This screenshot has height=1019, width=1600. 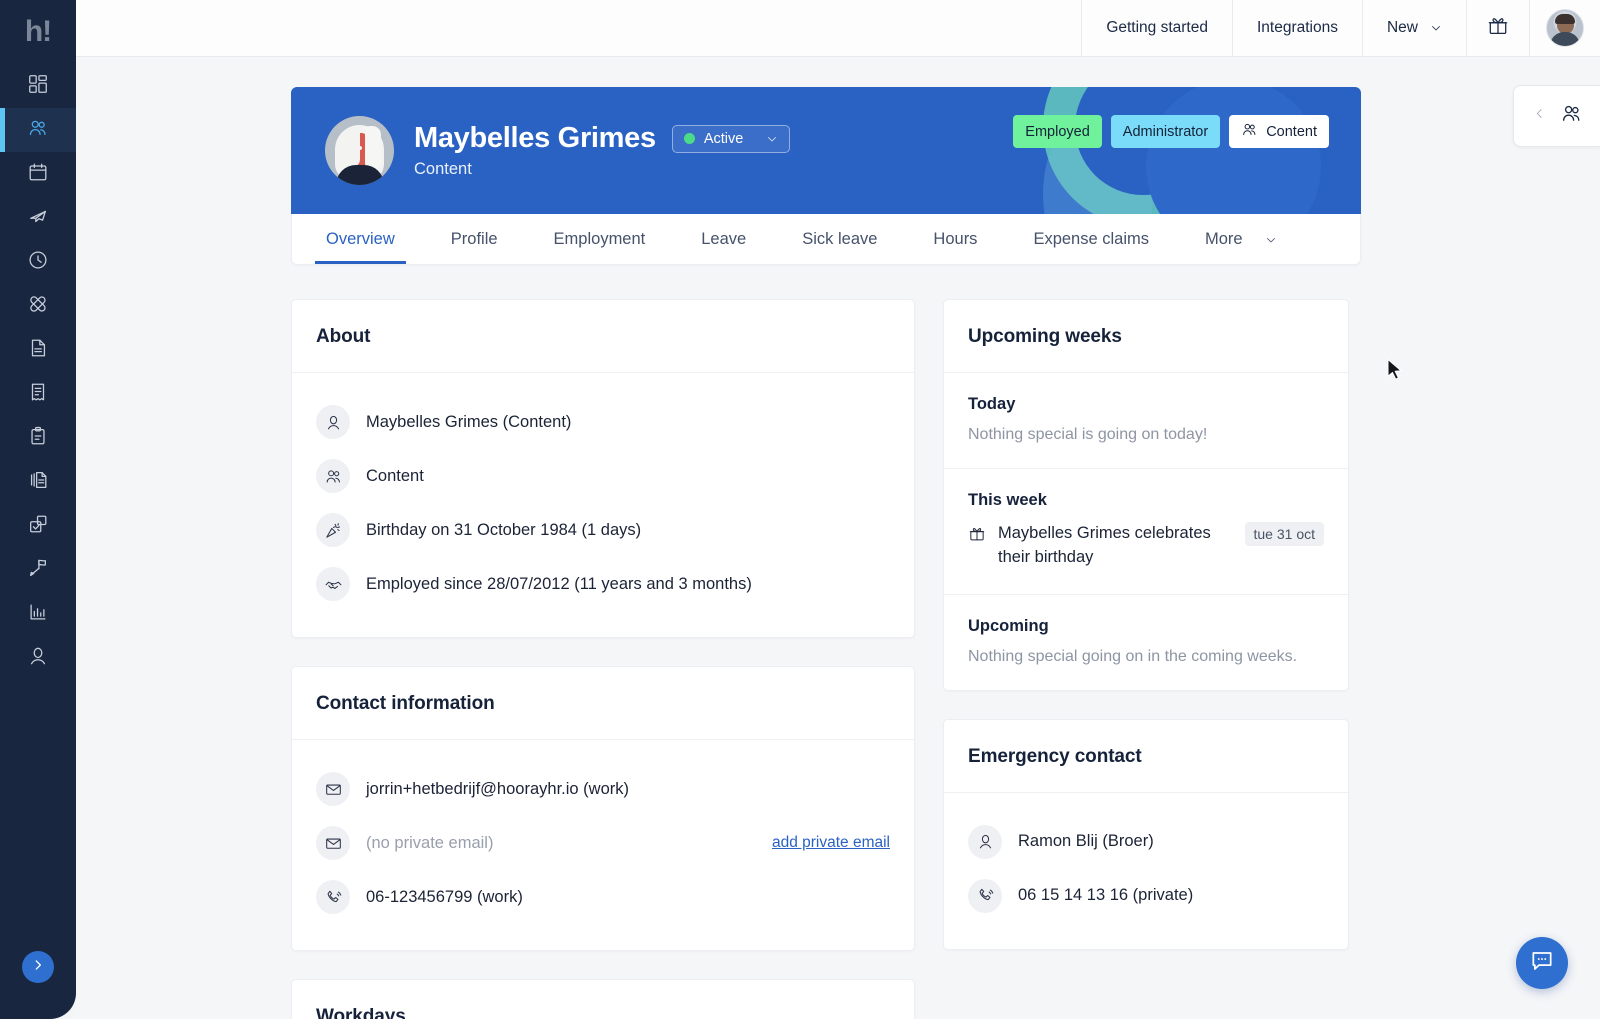 I want to click on avatar-hair-right, so click(x=373, y=148).